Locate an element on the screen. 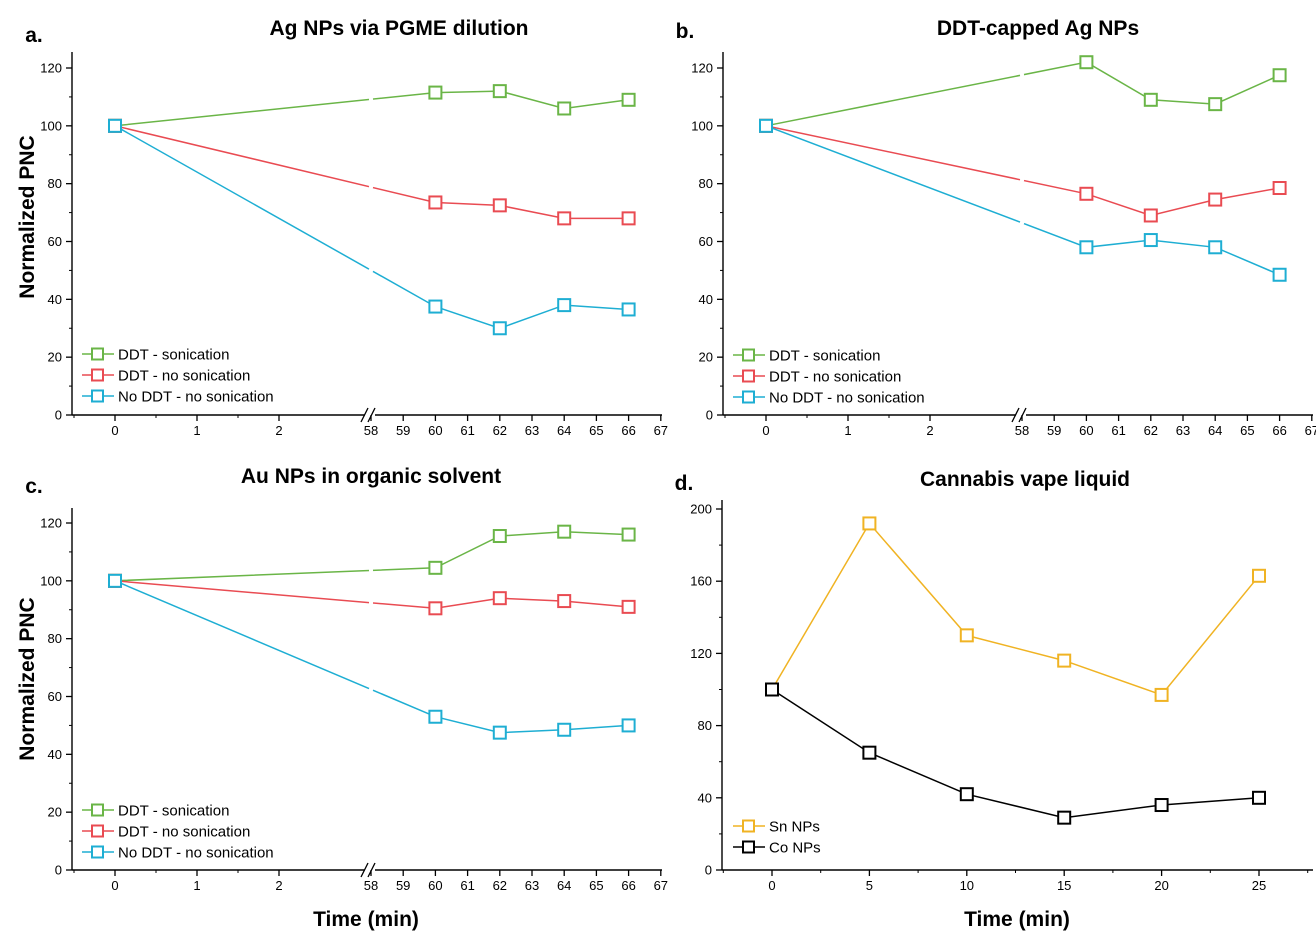 The image size is (1316, 934). x-tick-label: 1 is located at coordinates (196, 430).